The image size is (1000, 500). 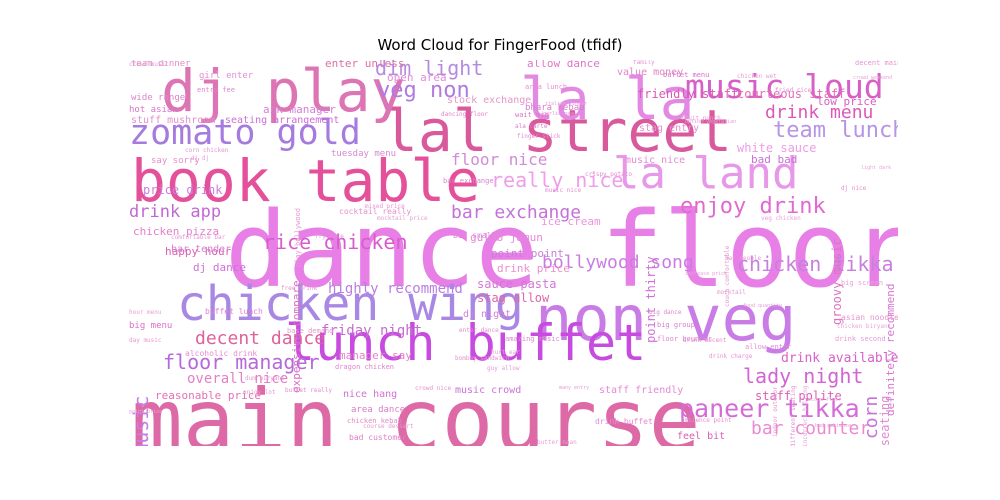 What do you see at coordinates (378, 437) in the screenshot?
I see `word: bad customer` at bounding box center [378, 437].